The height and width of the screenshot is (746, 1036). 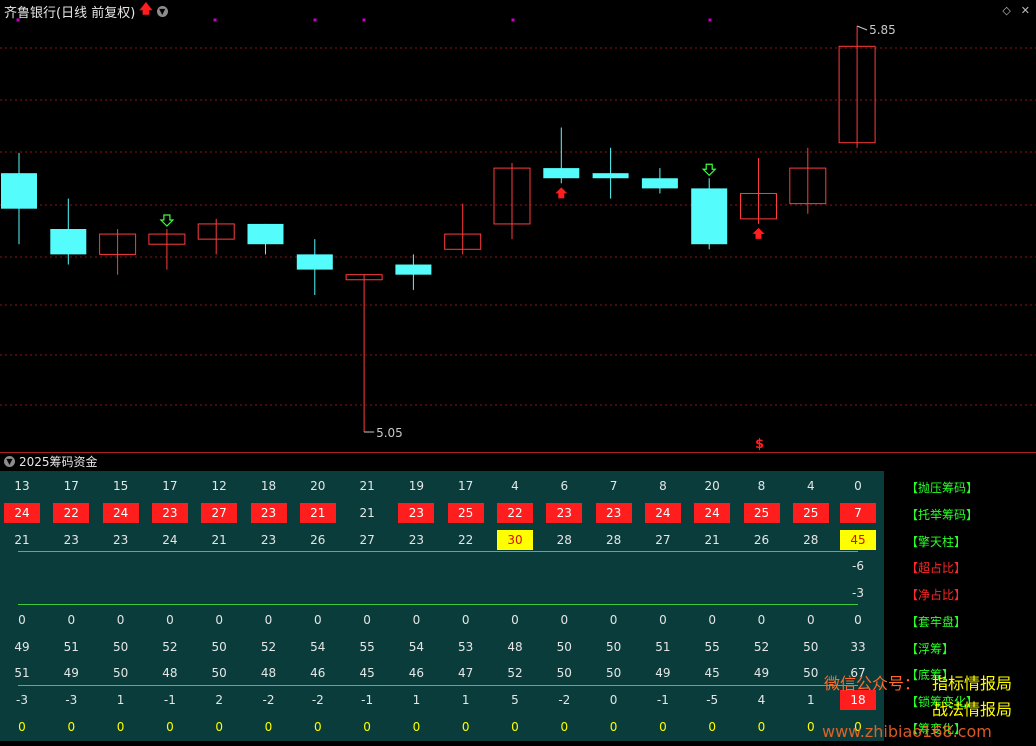 I want to click on dollar-marker: $, so click(x=759, y=444).